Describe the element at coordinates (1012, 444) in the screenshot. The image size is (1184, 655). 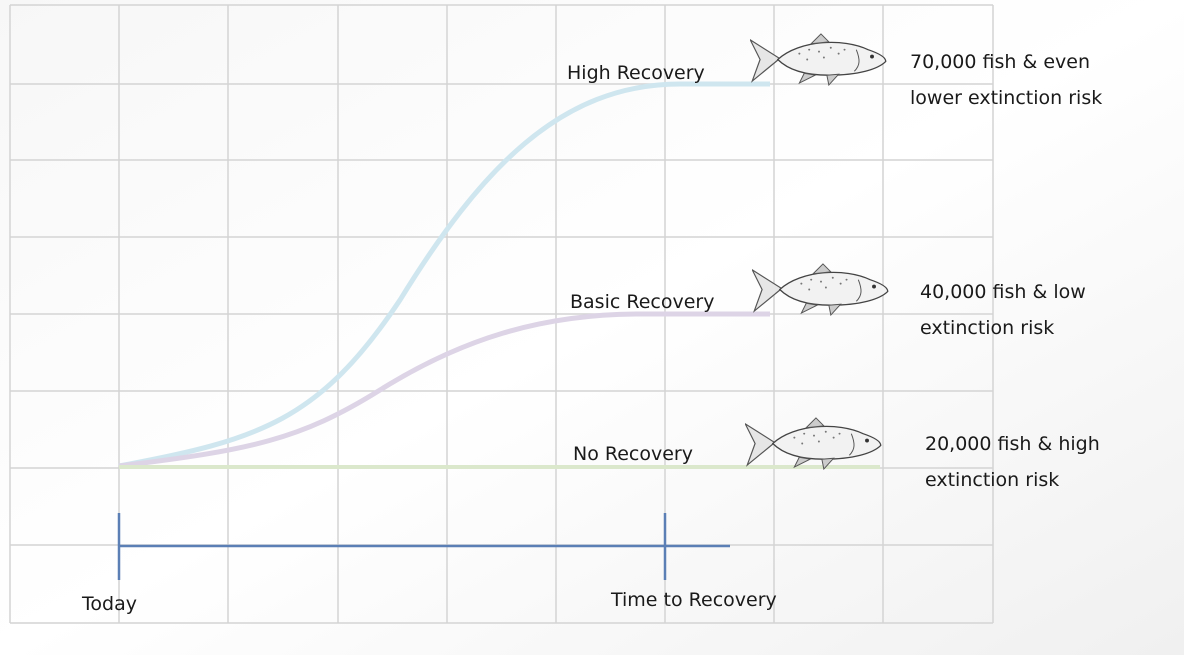
I see `outcome-text: 20,000 fish & high` at that location.